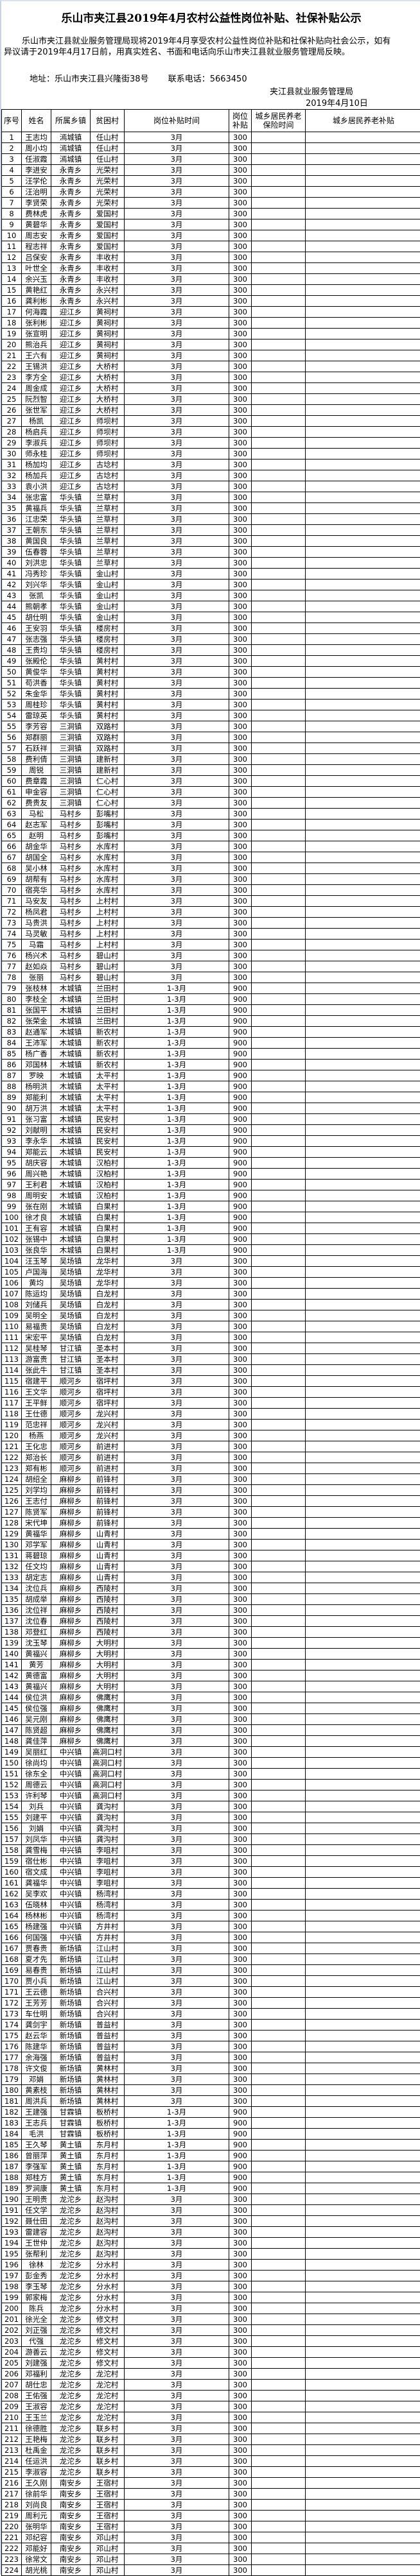 This screenshot has height=2576, width=420. What do you see at coordinates (12, 137) in the screenshot?
I see `cell-seq: 1` at bounding box center [12, 137].